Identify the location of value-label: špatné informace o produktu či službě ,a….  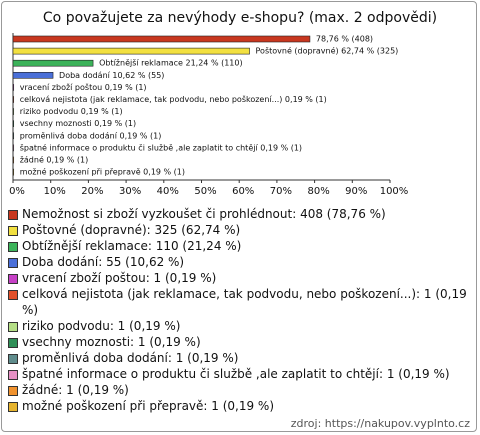
(161, 147).